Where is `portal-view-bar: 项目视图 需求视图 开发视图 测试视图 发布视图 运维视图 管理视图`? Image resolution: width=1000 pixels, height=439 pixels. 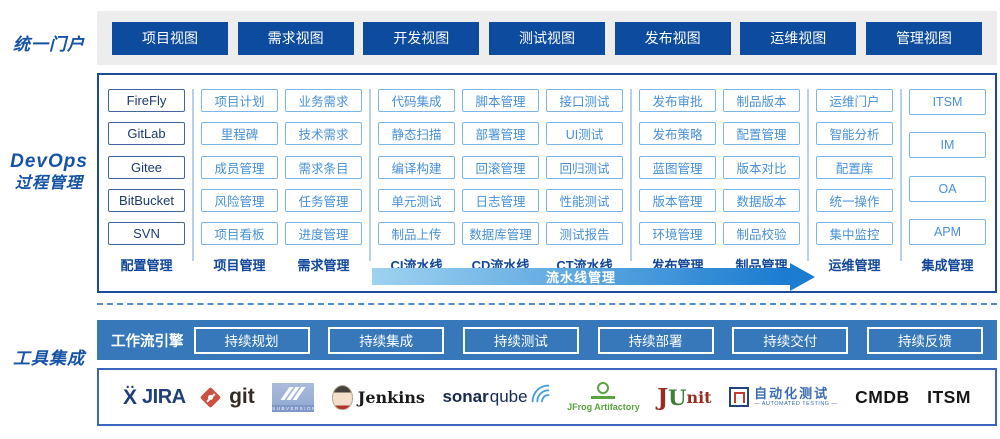
portal-view-bar: 项目视图 需求视图 开发视图 测试视图 发布视图 运维视图 管理视图 is located at coordinates (547, 38).